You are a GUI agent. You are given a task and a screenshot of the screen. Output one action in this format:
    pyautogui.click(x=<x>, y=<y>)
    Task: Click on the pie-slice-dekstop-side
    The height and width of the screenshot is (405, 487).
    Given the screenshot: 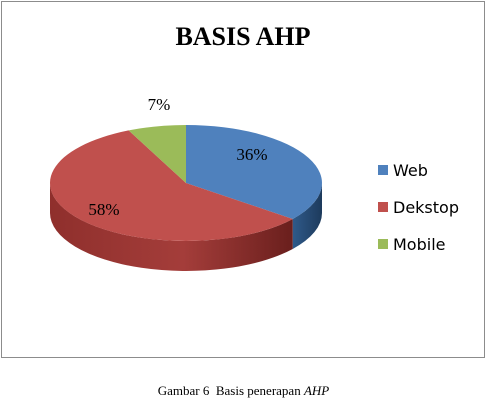 What is the action you would take?
    pyautogui.click(x=171, y=227)
    